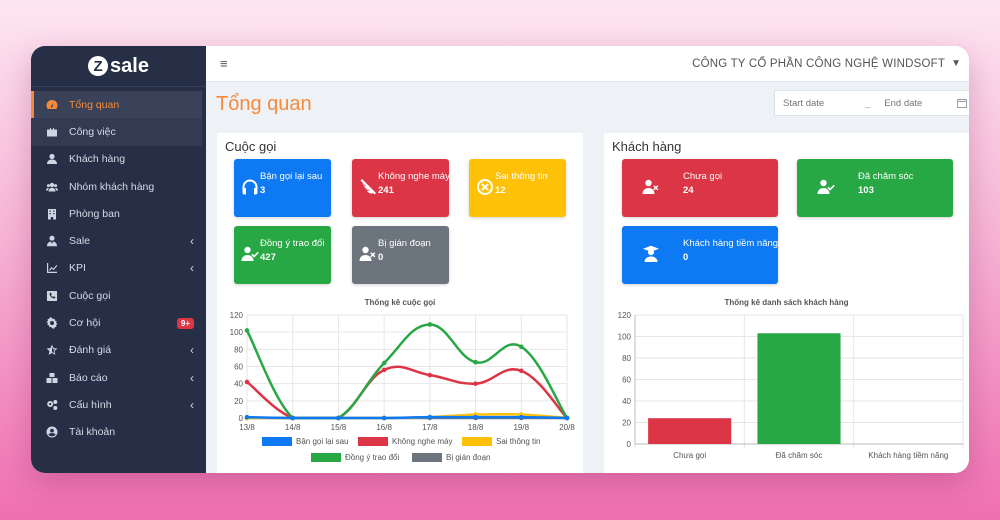 The image size is (1000, 520). Describe the element at coordinates (819, 63) in the screenshot. I see `company-selector: CÔNG TY CỔ PHẦN CÔNG NGHỆ WINDSOFT` at that location.